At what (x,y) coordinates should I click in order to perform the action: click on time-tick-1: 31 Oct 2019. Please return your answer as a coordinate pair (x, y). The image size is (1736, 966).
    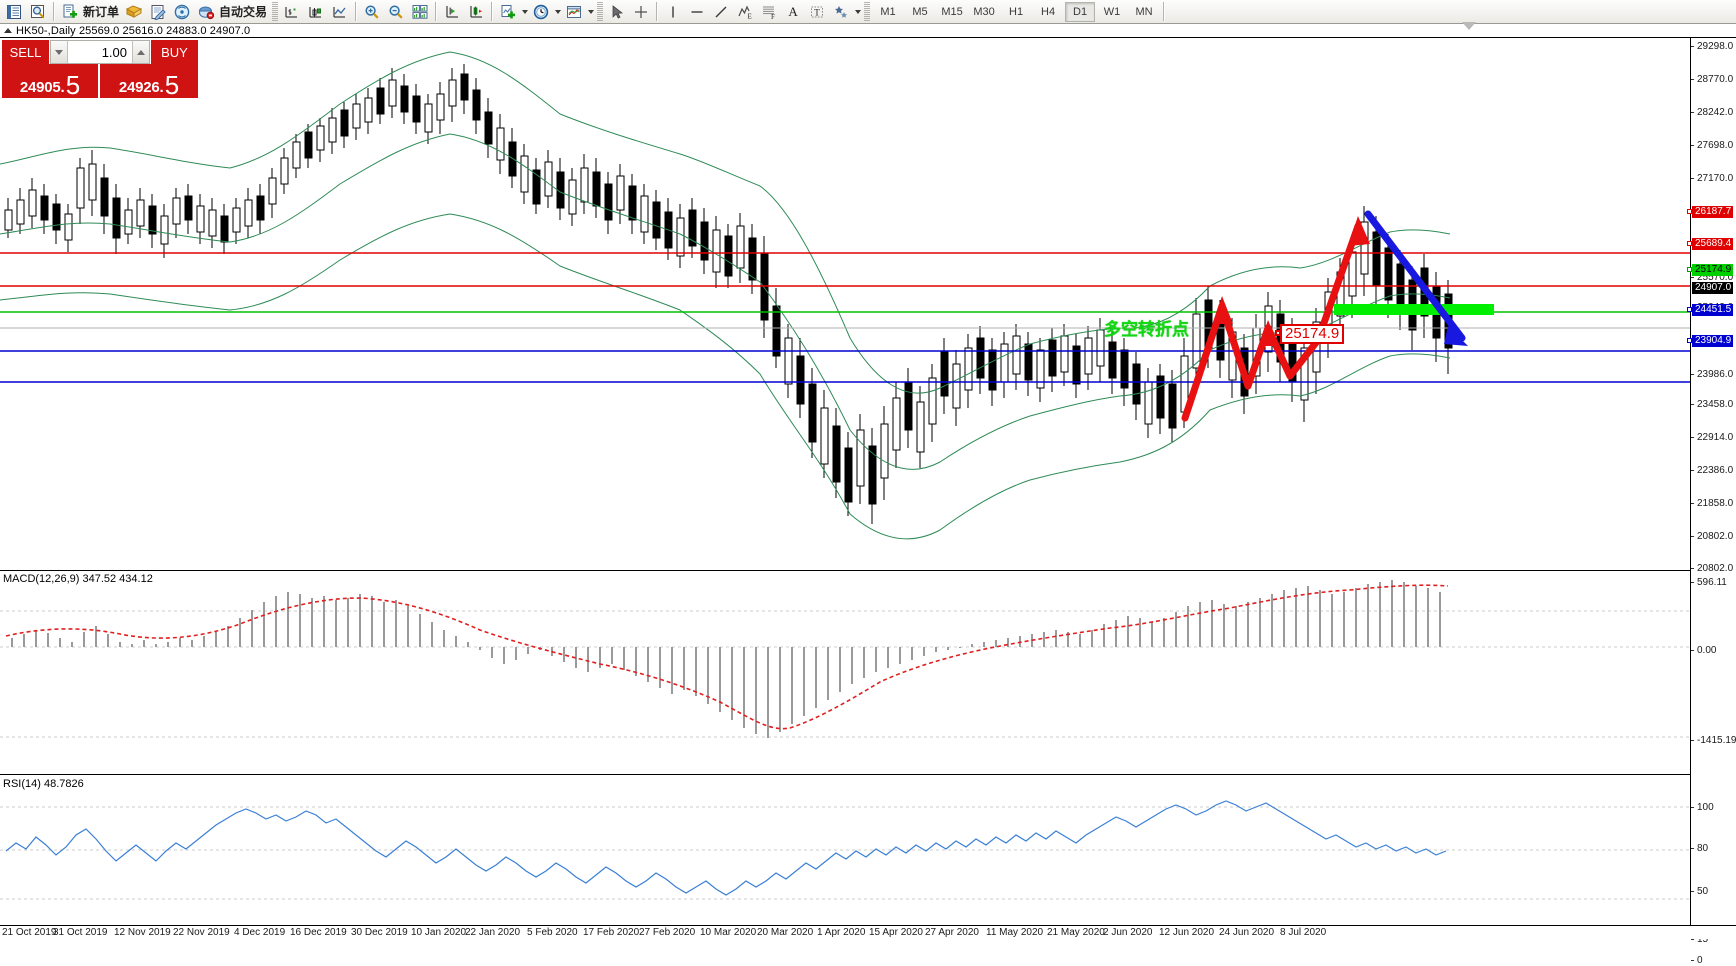
    Looking at the image, I should click on (80, 932).